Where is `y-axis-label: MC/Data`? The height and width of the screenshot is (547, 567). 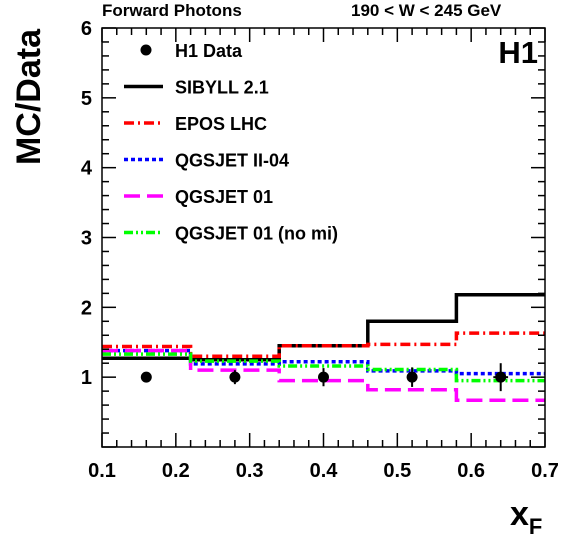 y-axis-label: MC/Data is located at coordinates (29, 96).